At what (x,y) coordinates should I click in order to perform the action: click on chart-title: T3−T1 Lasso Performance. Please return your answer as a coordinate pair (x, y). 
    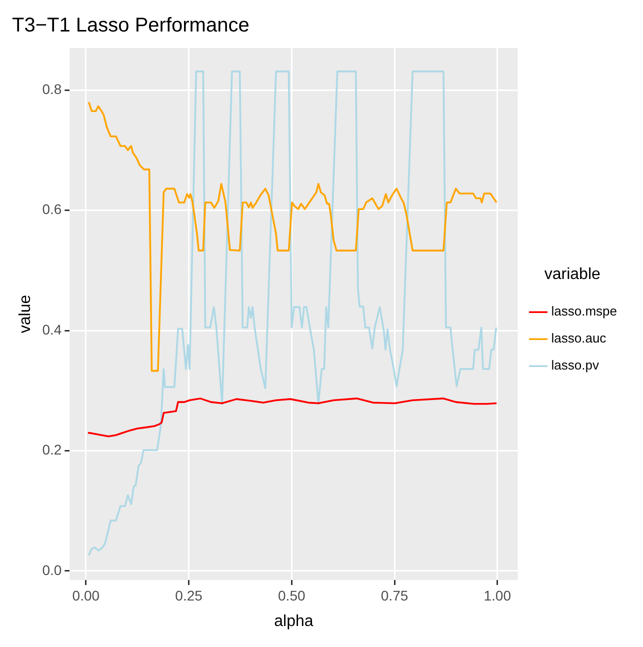
    Looking at the image, I should click on (131, 25).